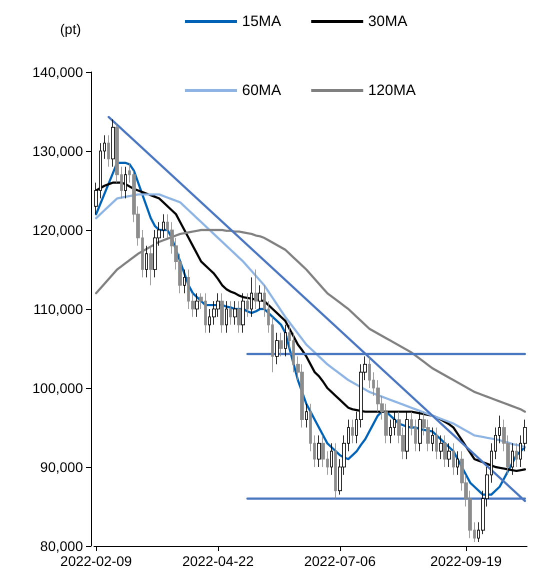  Describe the element at coordinates (58, 309) in the screenshot. I see `y-tick-label: 110,000` at that location.